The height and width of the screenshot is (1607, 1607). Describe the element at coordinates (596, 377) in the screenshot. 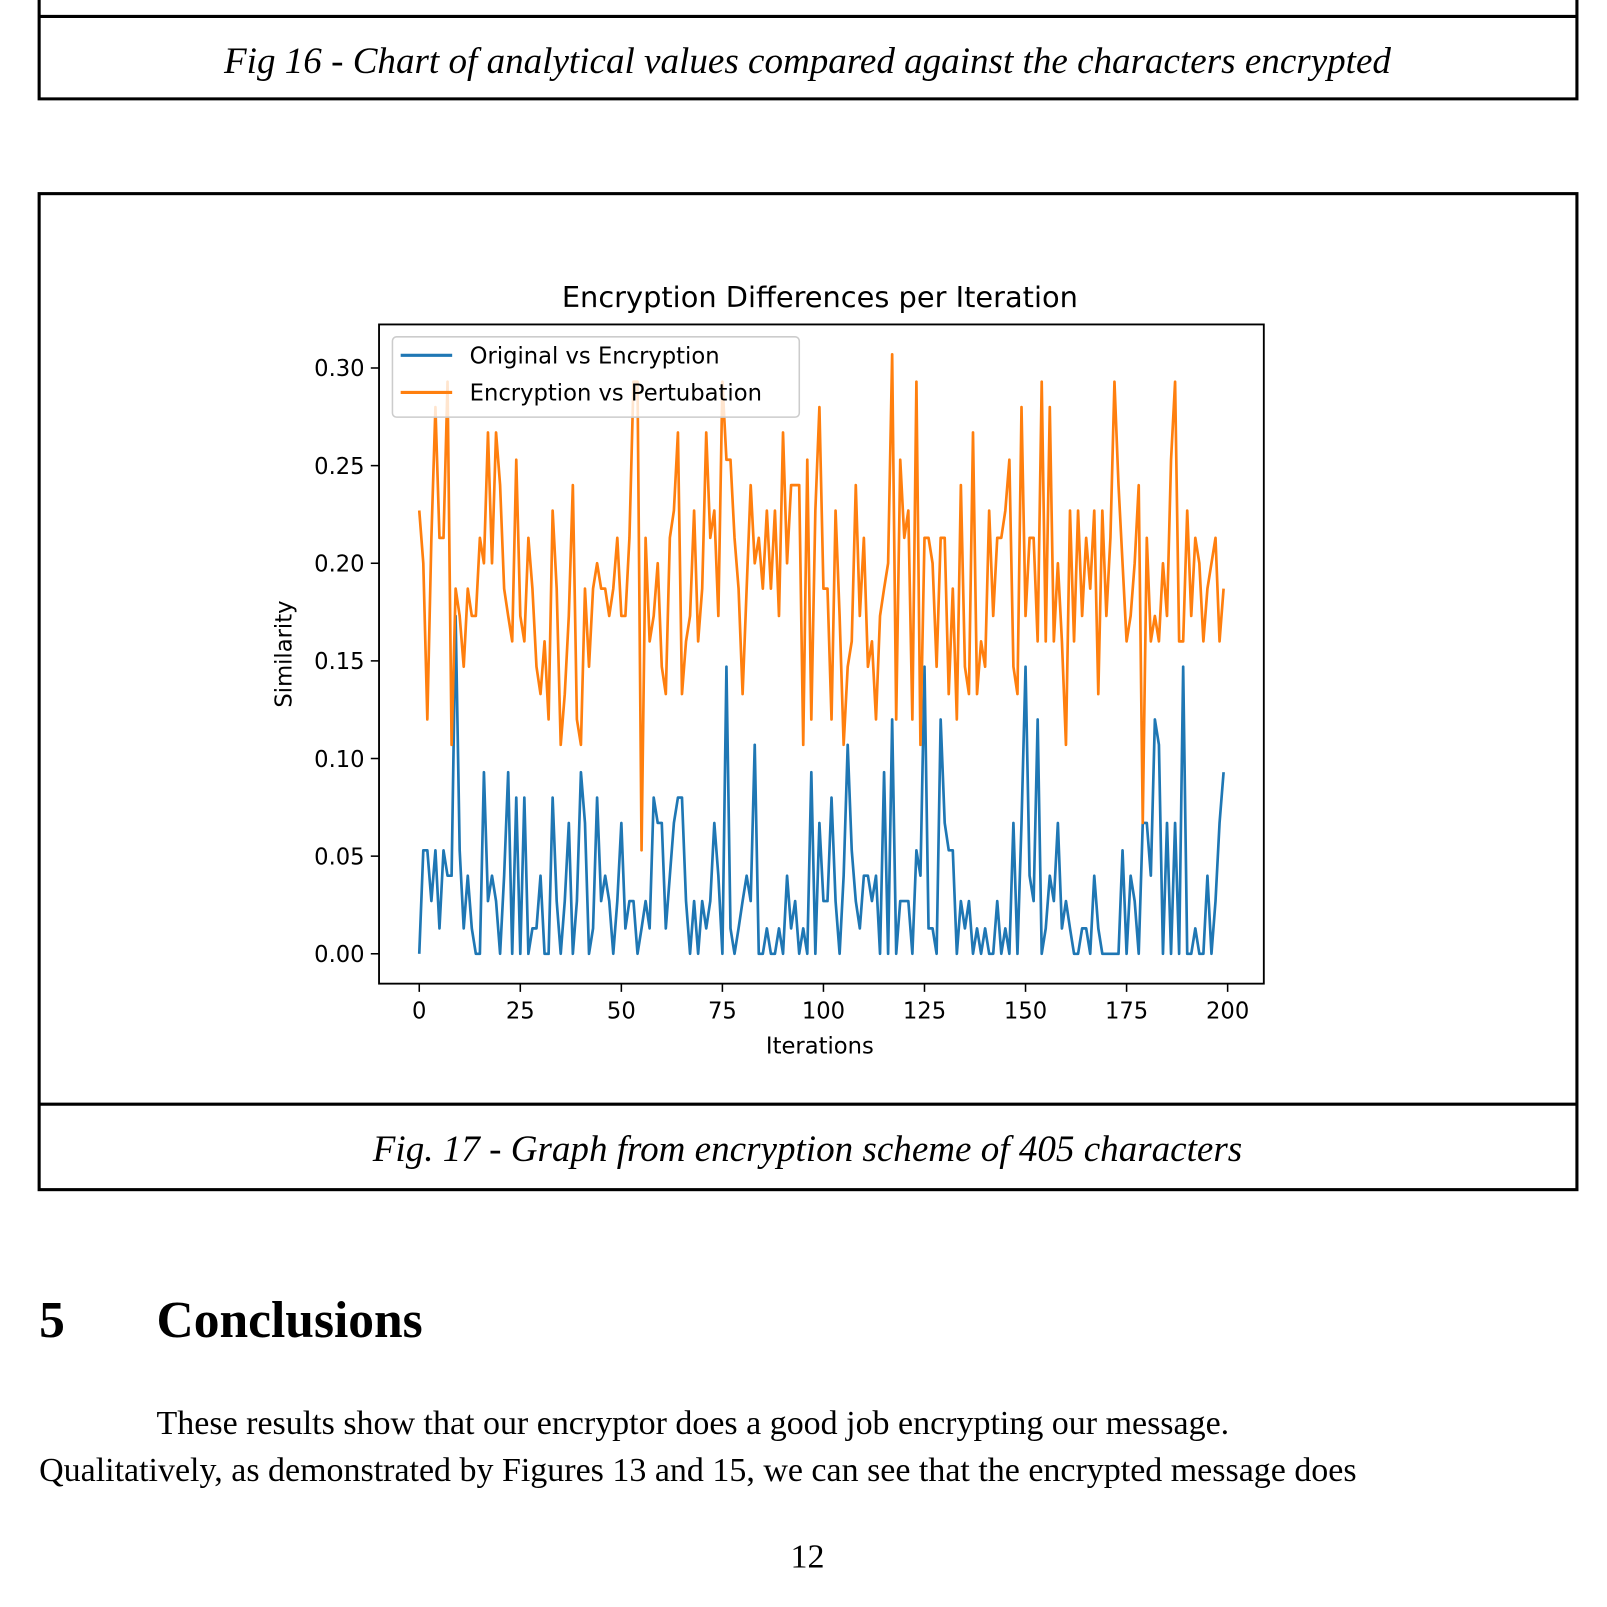

I see `legend-box` at that location.